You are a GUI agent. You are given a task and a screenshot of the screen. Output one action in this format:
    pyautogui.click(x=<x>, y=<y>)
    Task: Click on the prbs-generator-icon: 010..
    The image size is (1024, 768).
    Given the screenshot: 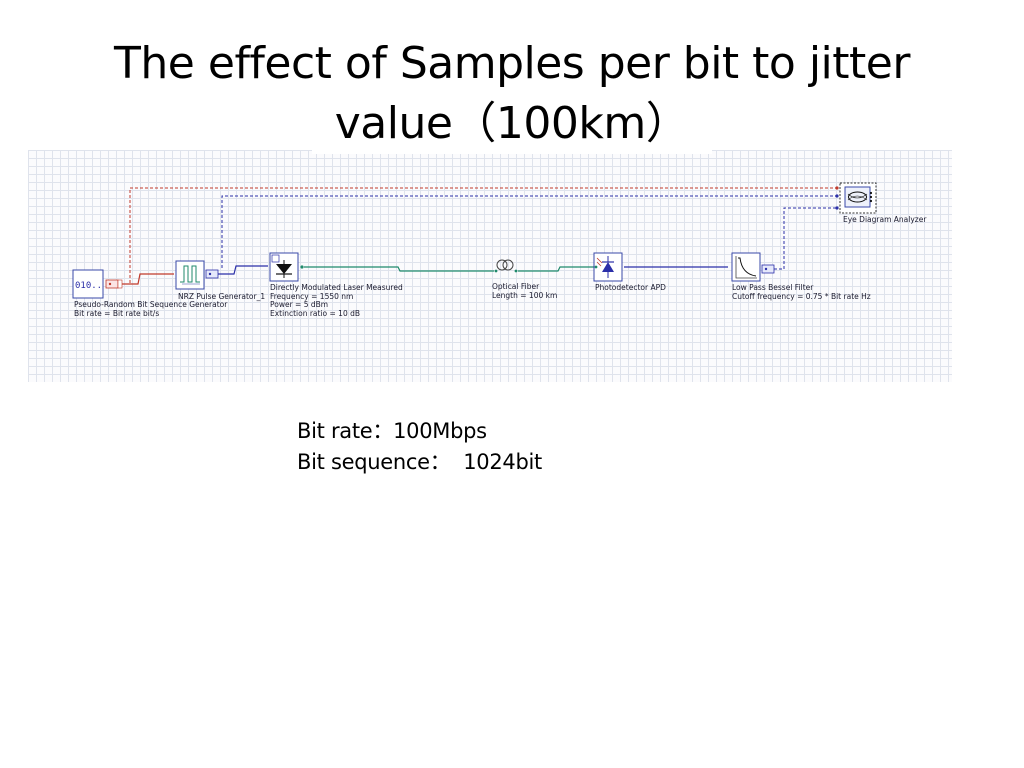 What is the action you would take?
    pyautogui.click(x=97, y=284)
    